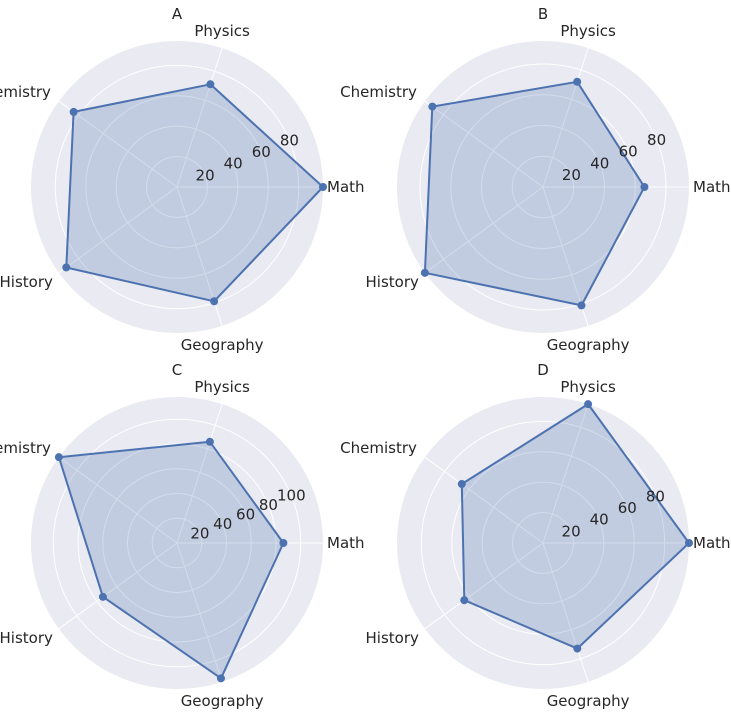  I want to click on panel-title: D, so click(543, 370).